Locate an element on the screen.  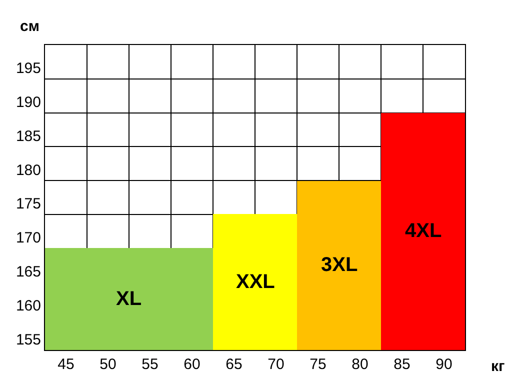
y-tick-label: 155 is located at coordinates (28, 339).